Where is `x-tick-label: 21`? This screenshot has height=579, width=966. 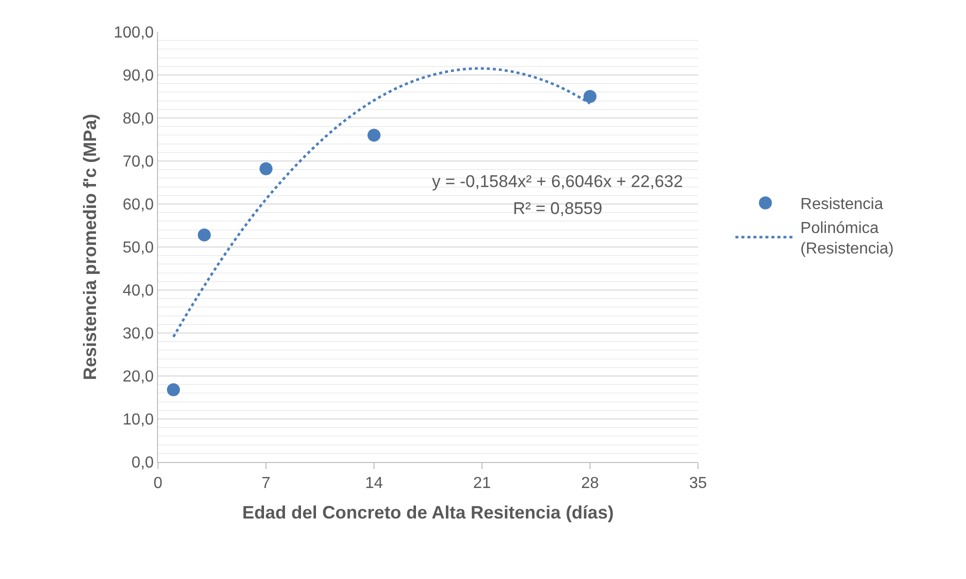 x-tick-label: 21 is located at coordinates (482, 483).